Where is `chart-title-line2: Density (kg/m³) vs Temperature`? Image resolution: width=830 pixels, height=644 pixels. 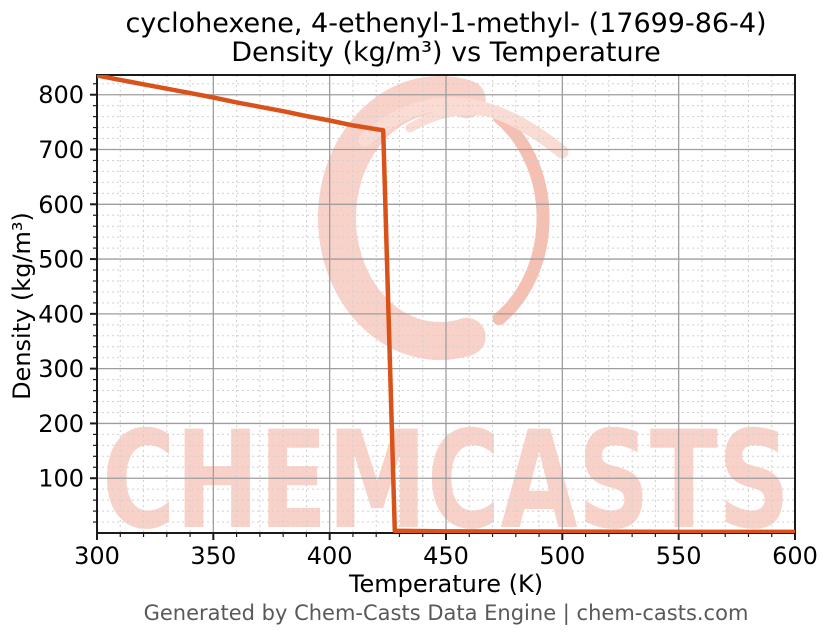
chart-title-line2: Density (kg/m³) vs Temperature is located at coordinates (446, 52).